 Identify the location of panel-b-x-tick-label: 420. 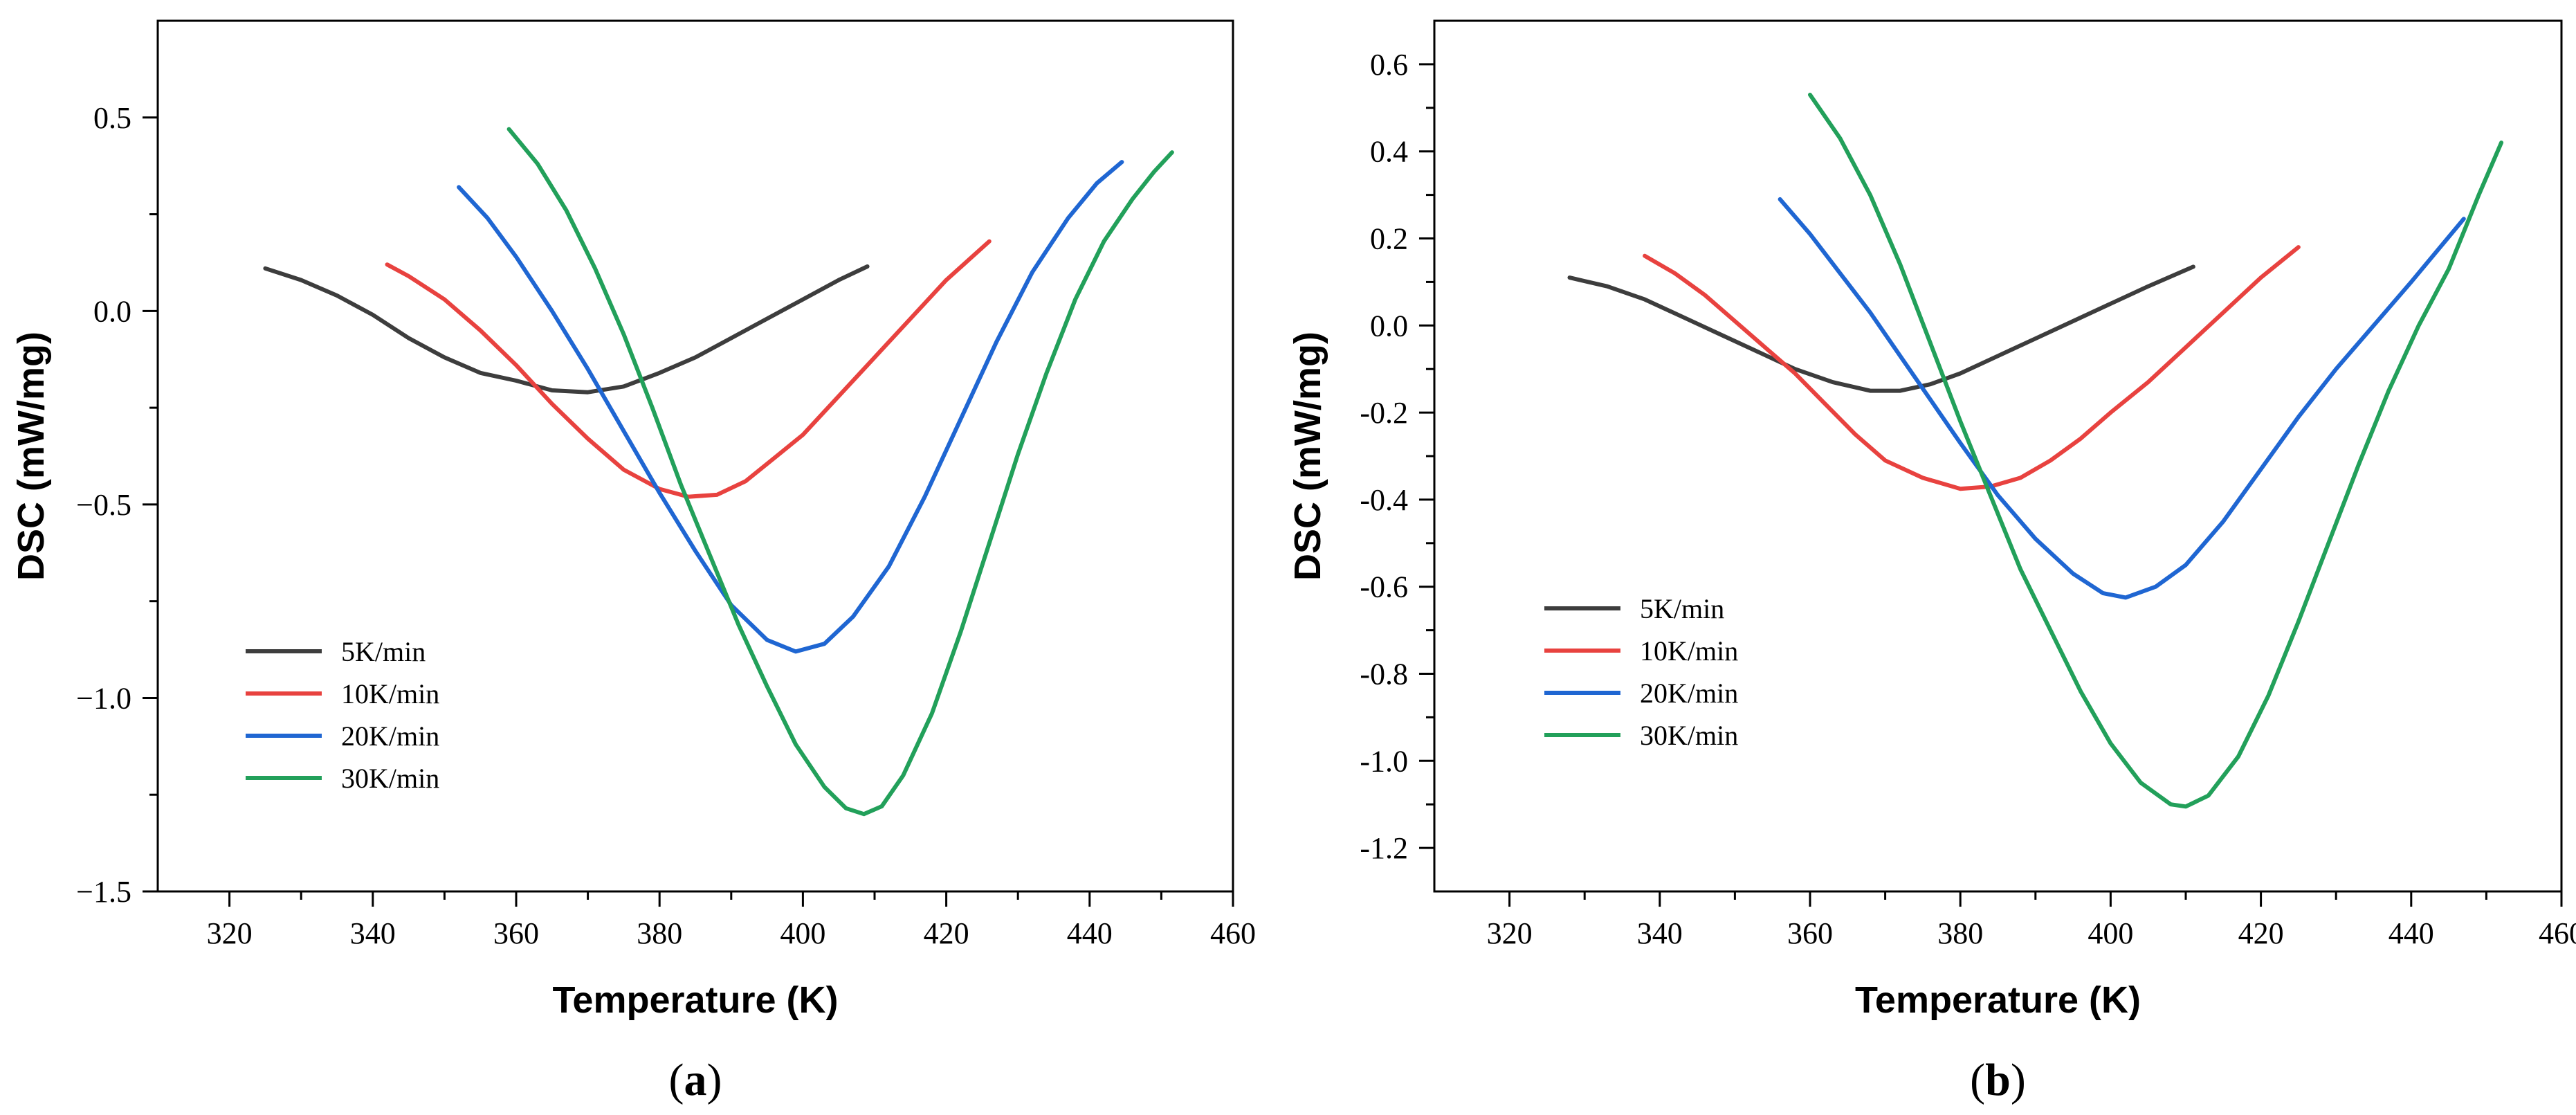
(2261, 933).